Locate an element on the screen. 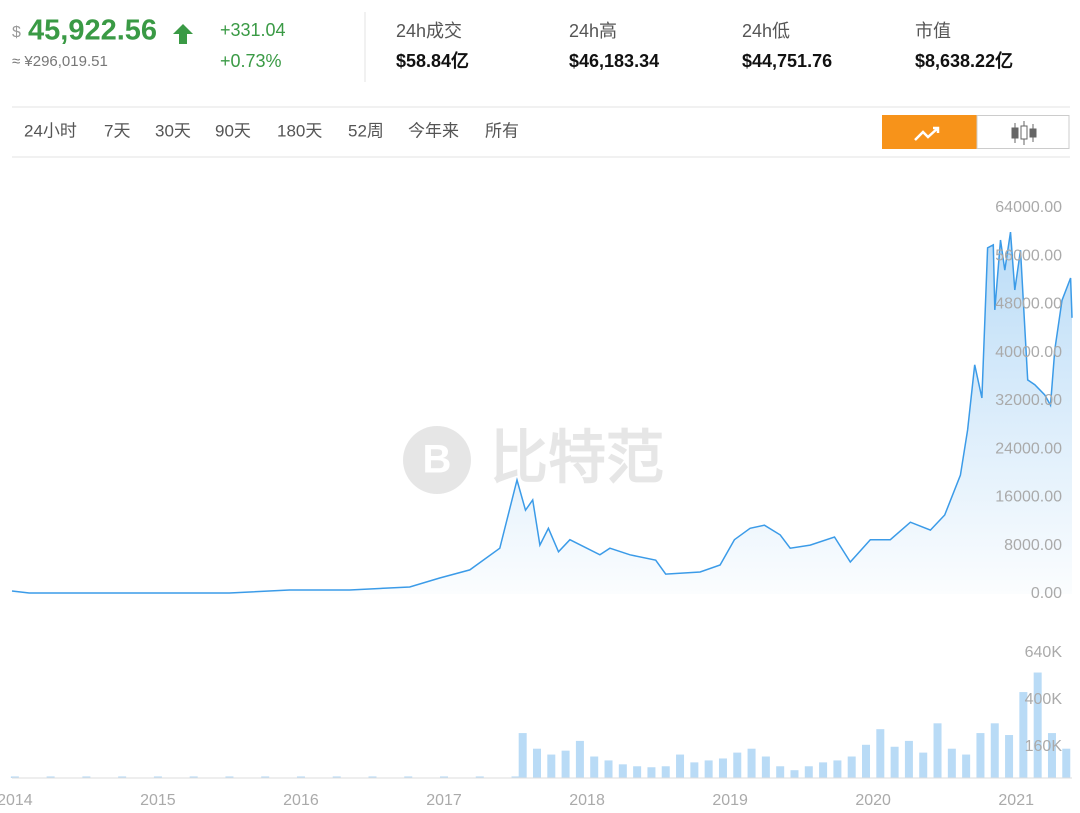 The image size is (1080, 813). range-tab: 24小时 is located at coordinates (50, 130).